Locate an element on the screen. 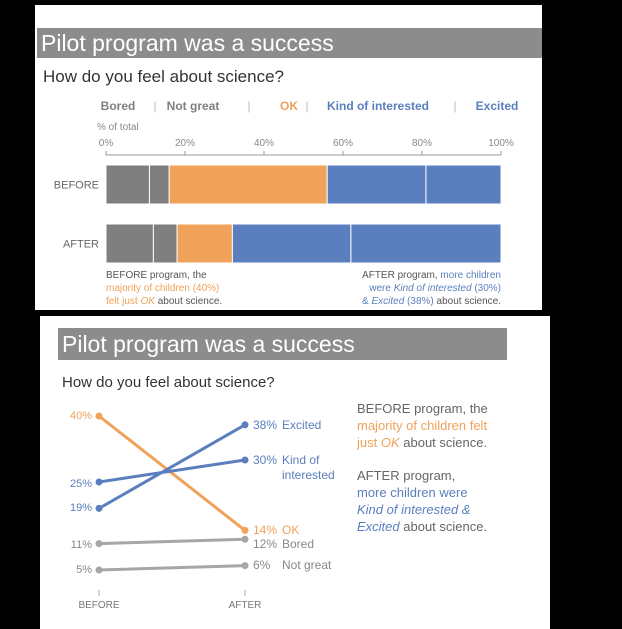 The height and width of the screenshot is (629, 622). x-tick-label: 40% is located at coordinates (264, 143).